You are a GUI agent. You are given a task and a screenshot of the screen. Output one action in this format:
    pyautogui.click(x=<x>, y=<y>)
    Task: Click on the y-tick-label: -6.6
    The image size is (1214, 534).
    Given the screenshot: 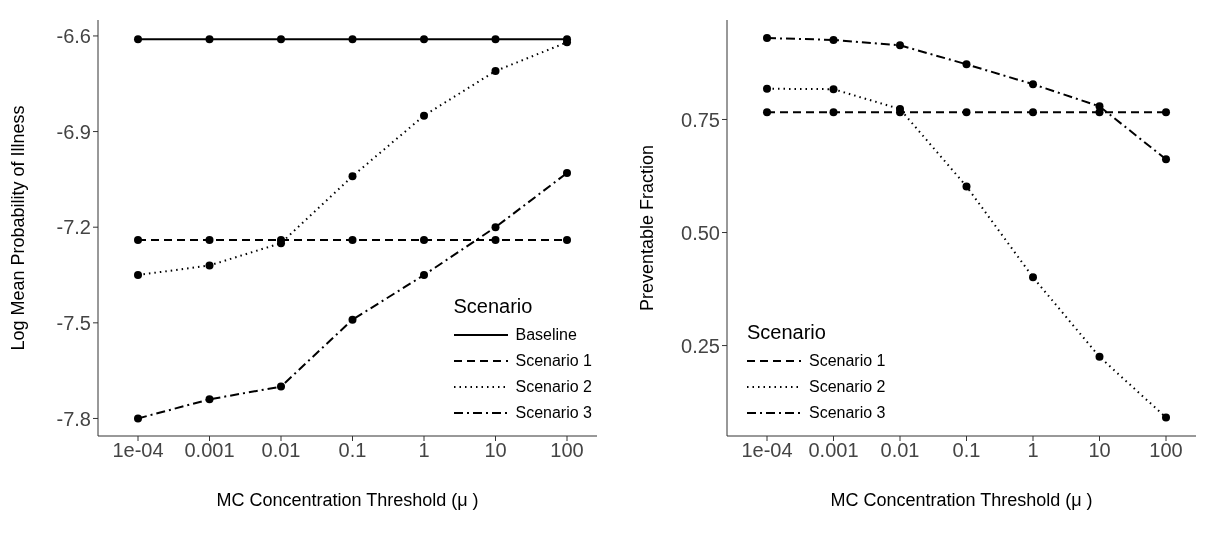 What is the action you would take?
    pyautogui.click(x=73, y=36)
    